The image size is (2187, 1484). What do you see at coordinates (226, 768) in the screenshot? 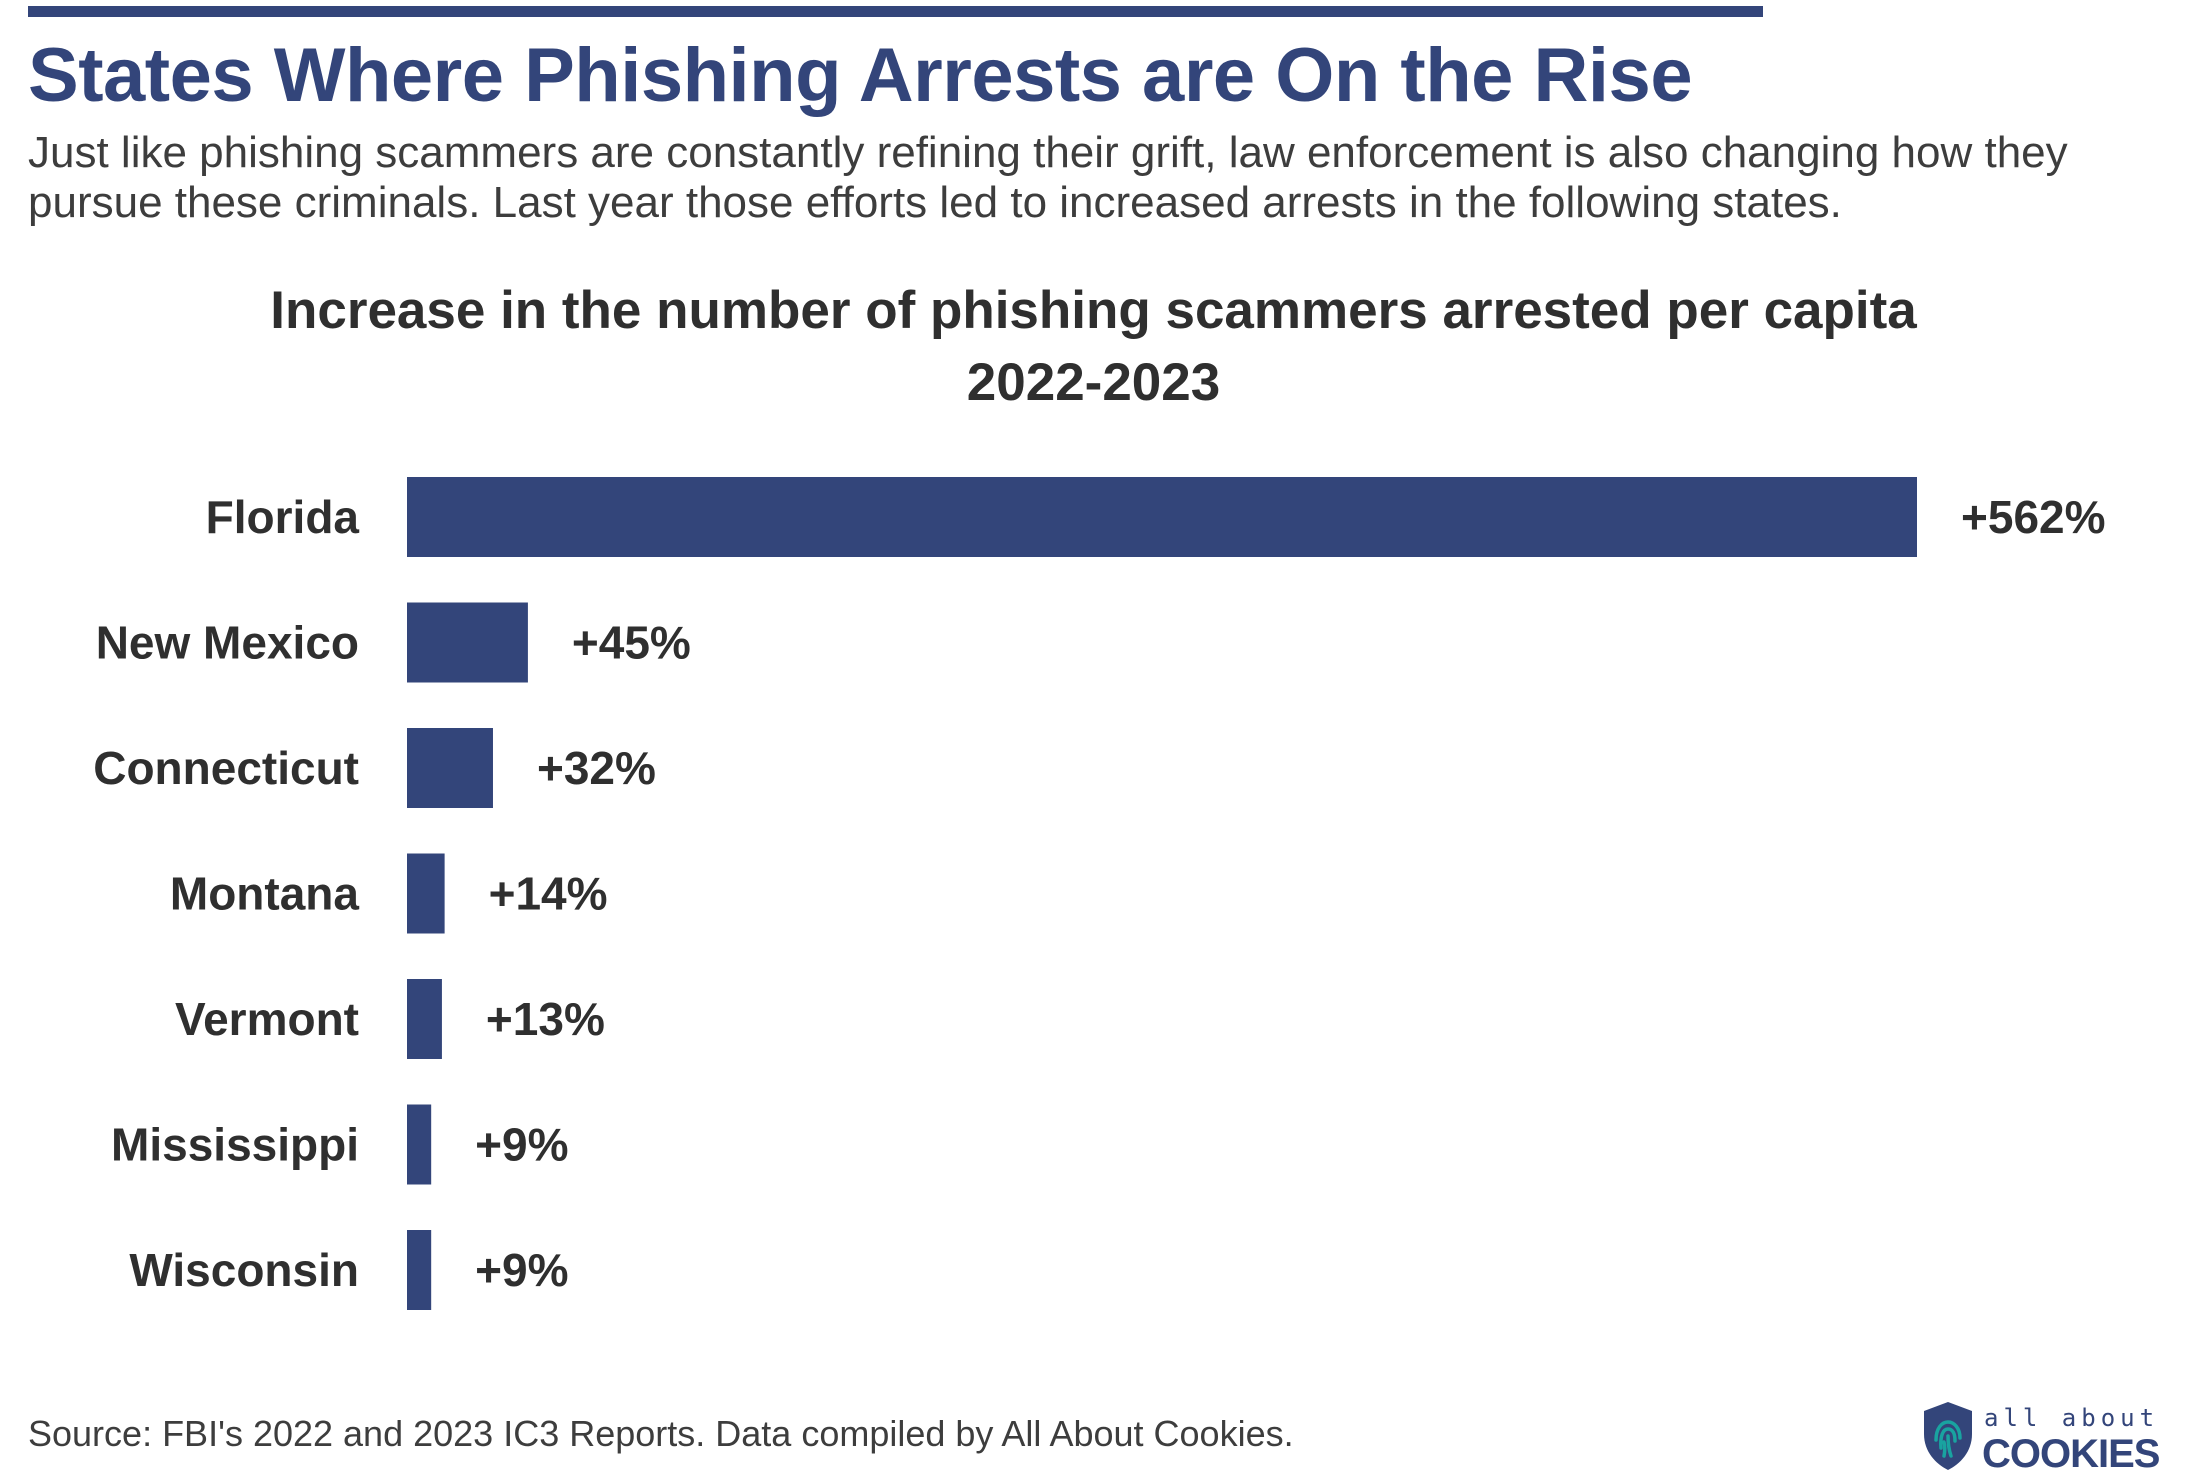
I see `category-label: Connecticut` at bounding box center [226, 768].